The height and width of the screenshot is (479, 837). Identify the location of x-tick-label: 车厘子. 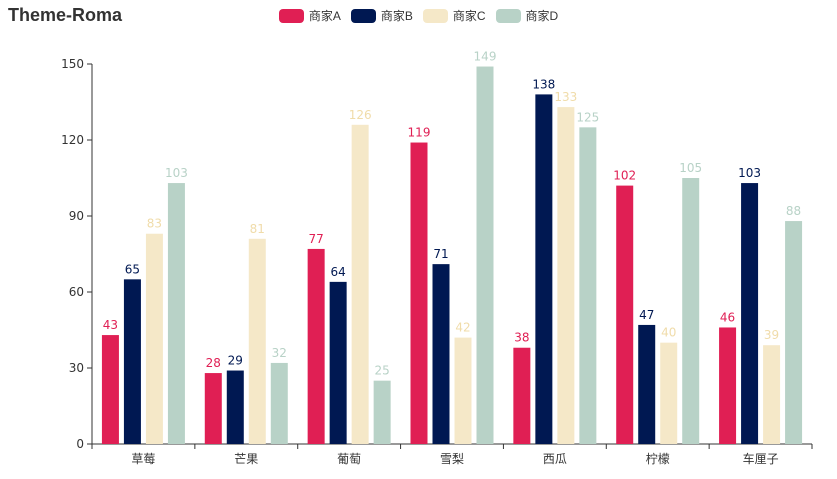
(761, 458).